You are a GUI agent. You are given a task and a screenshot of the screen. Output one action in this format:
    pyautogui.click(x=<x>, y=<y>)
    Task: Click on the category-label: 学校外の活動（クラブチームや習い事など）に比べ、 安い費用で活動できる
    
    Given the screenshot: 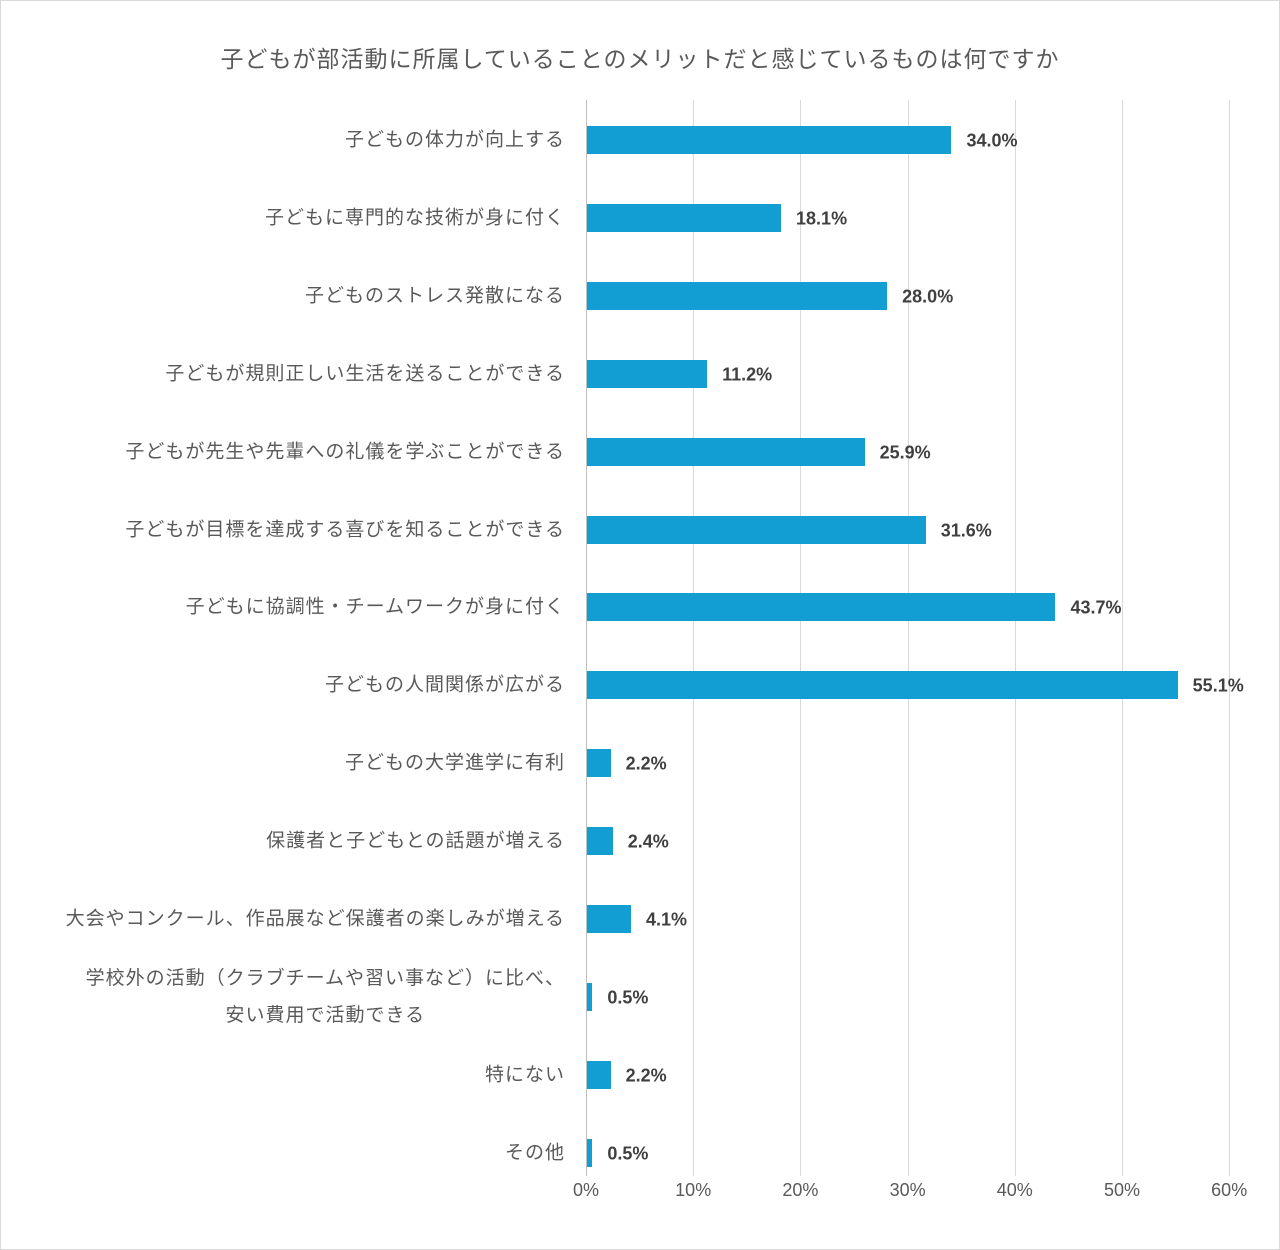 What is the action you would take?
    pyautogui.click(x=325, y=997)
    